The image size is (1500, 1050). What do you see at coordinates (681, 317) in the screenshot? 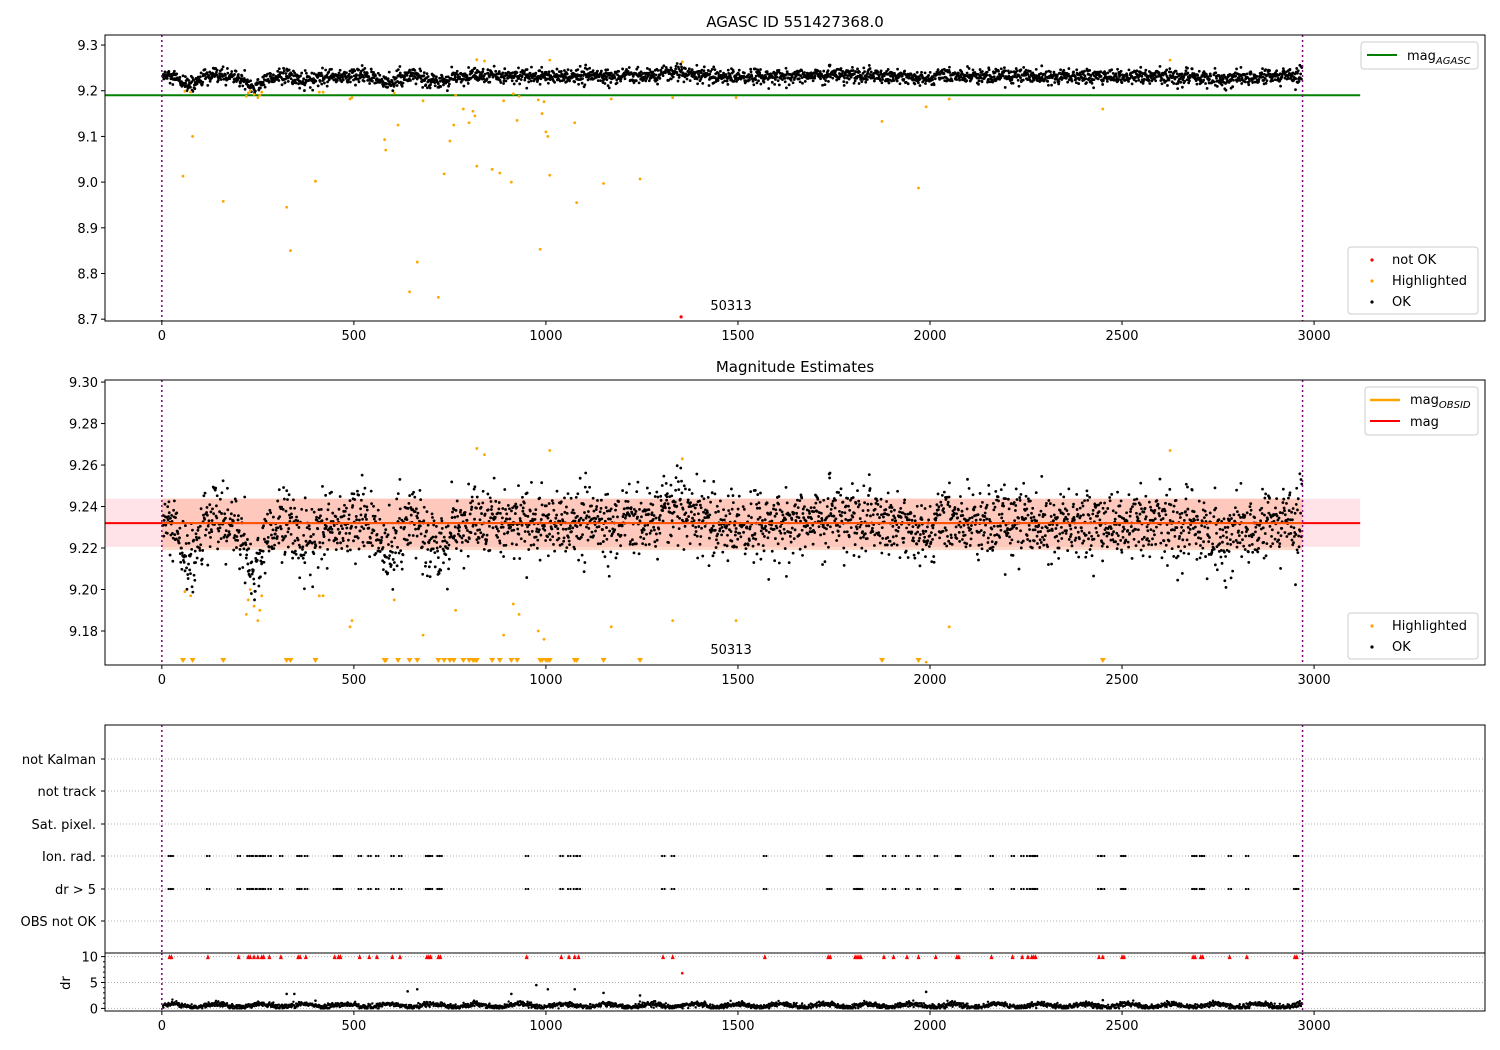
I see `not-ok-point` at bounding box center [681, 317].